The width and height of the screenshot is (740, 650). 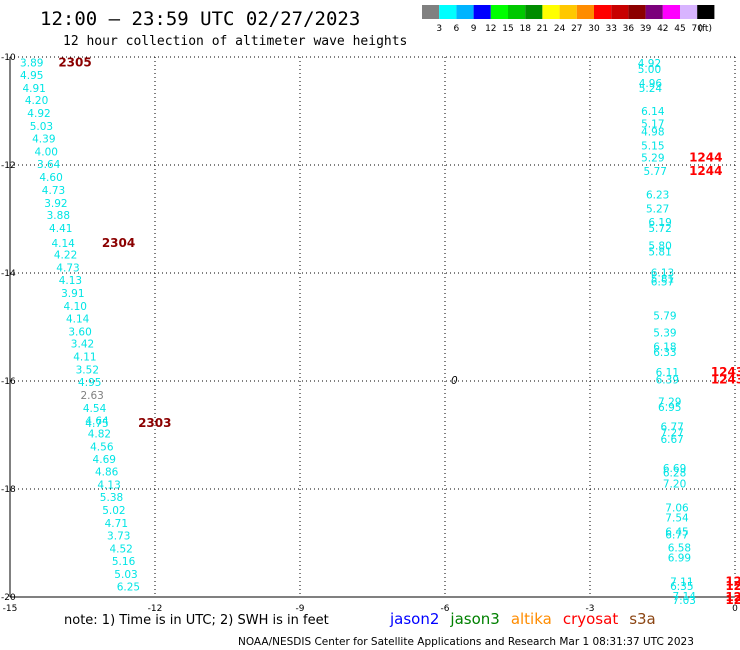 I want to click on wave-height-label: 4.39, so click(x=43, y=140).